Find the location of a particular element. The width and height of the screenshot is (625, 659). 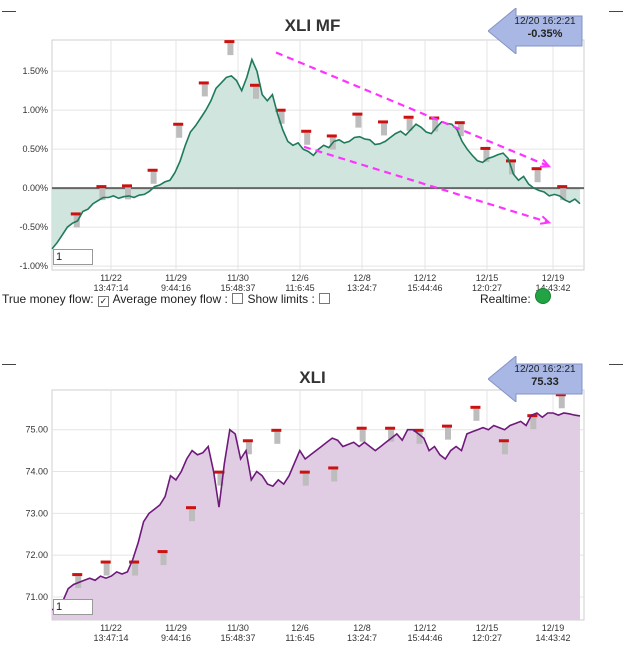

price-x-tick-time: 14:43:42 is located at coordinates (552, 638).